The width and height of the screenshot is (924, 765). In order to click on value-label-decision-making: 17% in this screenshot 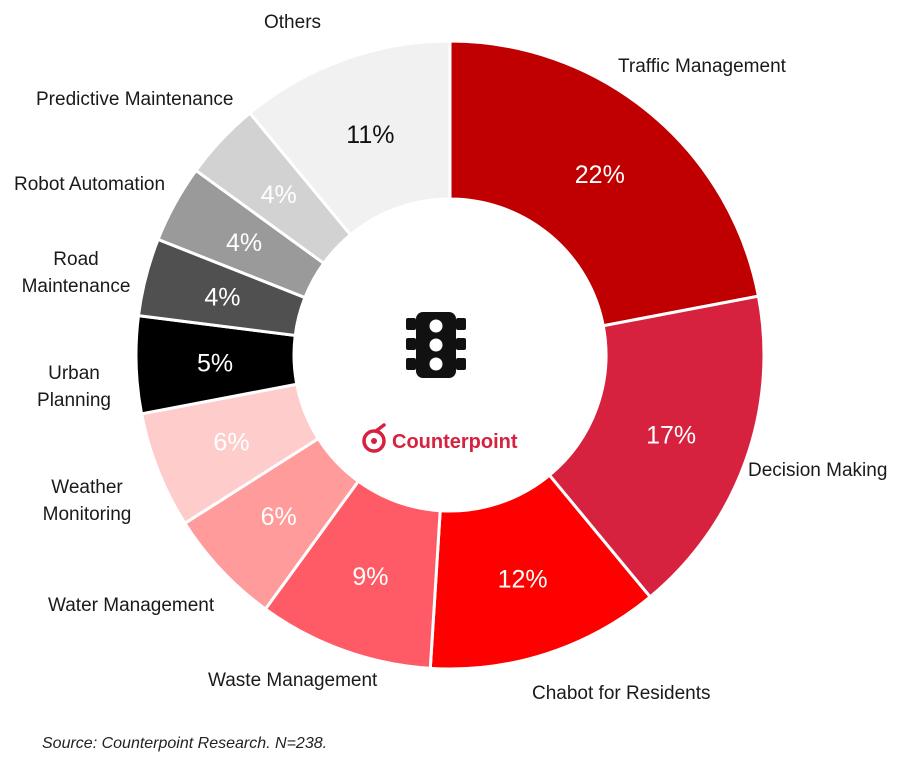, I will do `click(671, 436)`.